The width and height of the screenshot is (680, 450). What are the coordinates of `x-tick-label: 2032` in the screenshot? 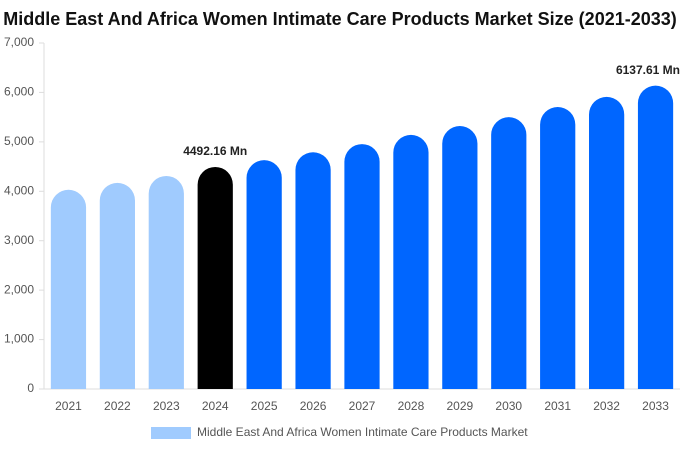 It's located at (606, 406).